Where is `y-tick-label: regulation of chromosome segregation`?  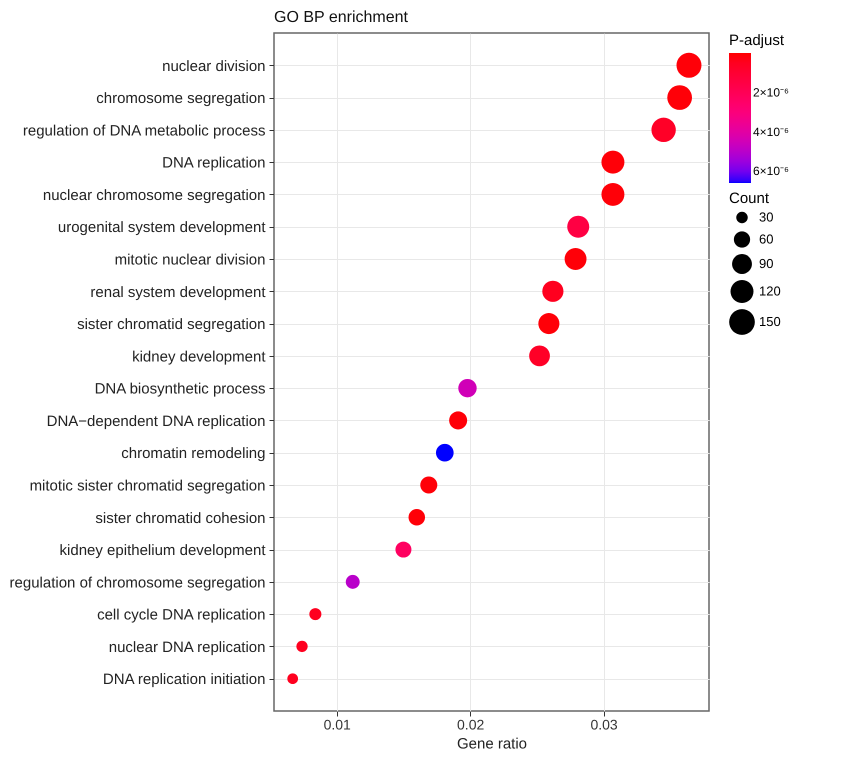
y-tick-label: regulation of chromosome segregation is located at coordinates (138, 583).